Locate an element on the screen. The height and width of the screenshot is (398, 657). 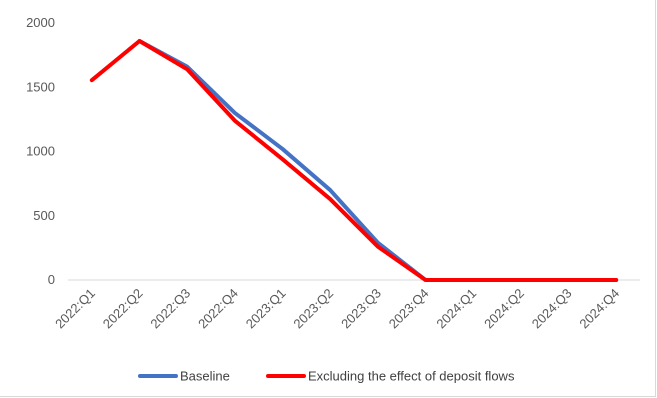
y-tick-label: 0 is located at coordinates (51, 279).